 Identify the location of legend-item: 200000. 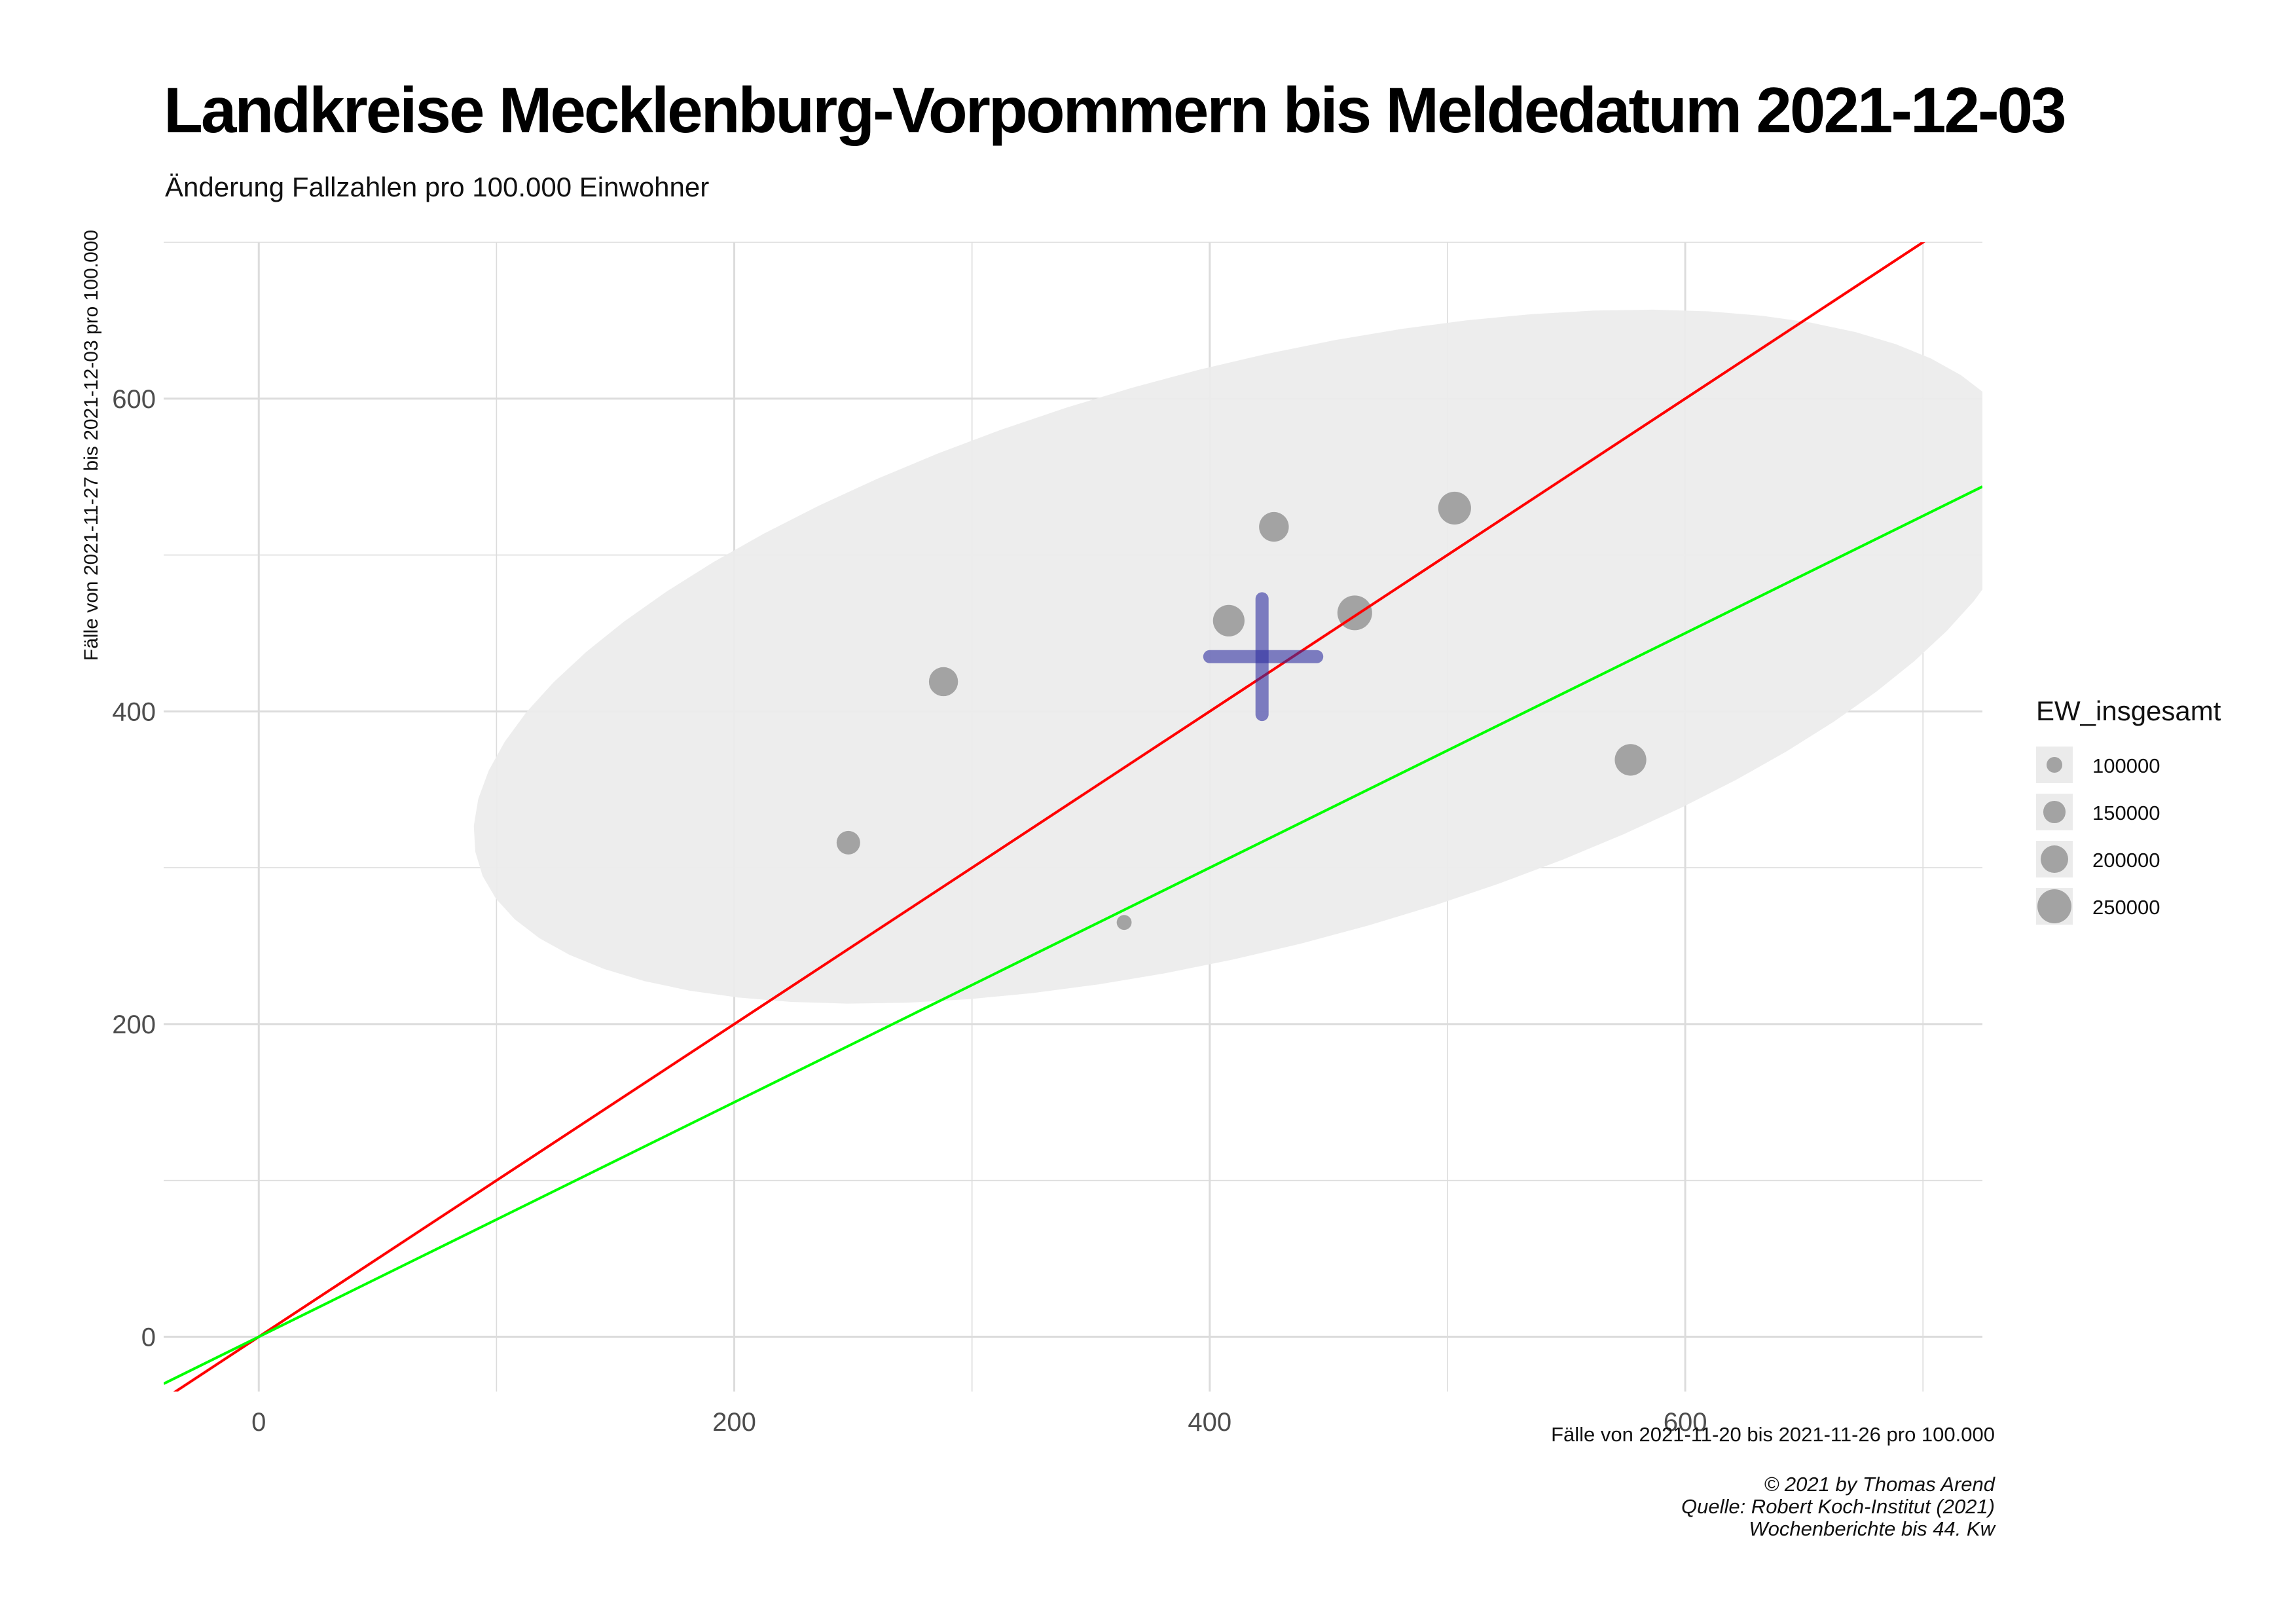
(2128, 864).